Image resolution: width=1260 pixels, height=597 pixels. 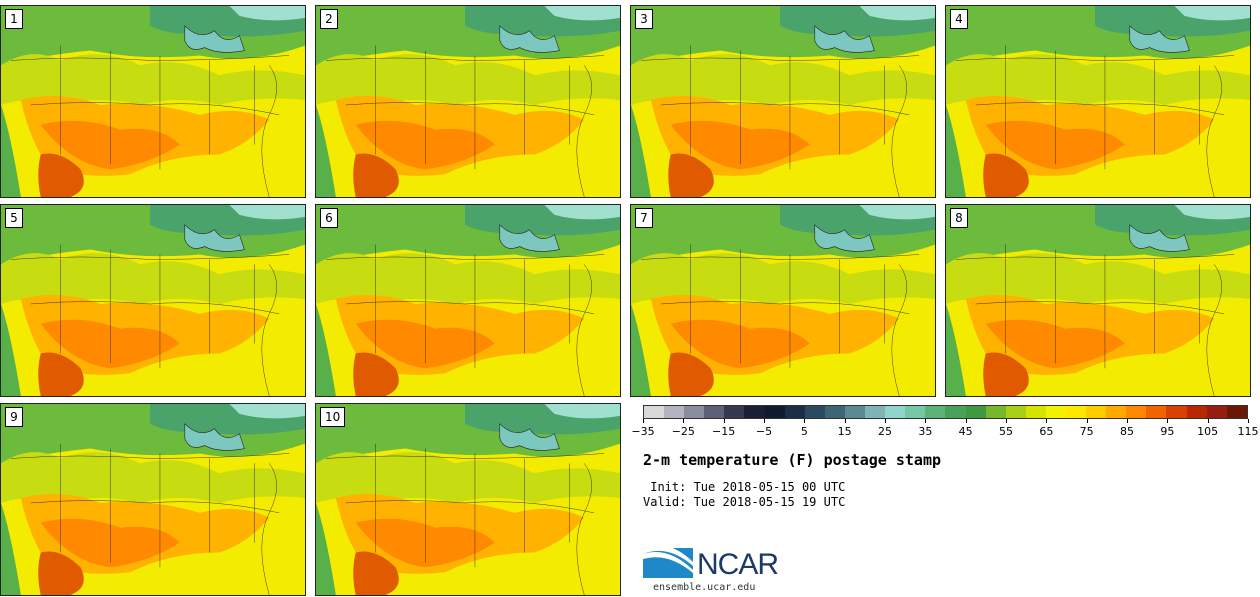 I want to click on panel-label: 3, so click(x=644, y=19).